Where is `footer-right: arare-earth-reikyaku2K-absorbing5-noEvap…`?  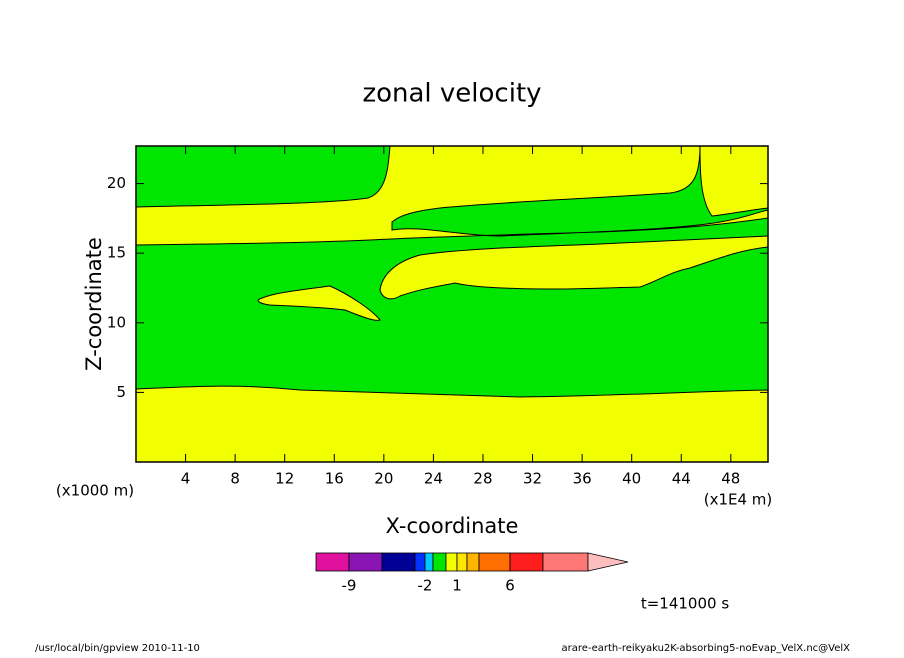 footer-right: arare-earth-reikyaku2K-absorbing5-noEvap… is located at coordinates (706, 648).